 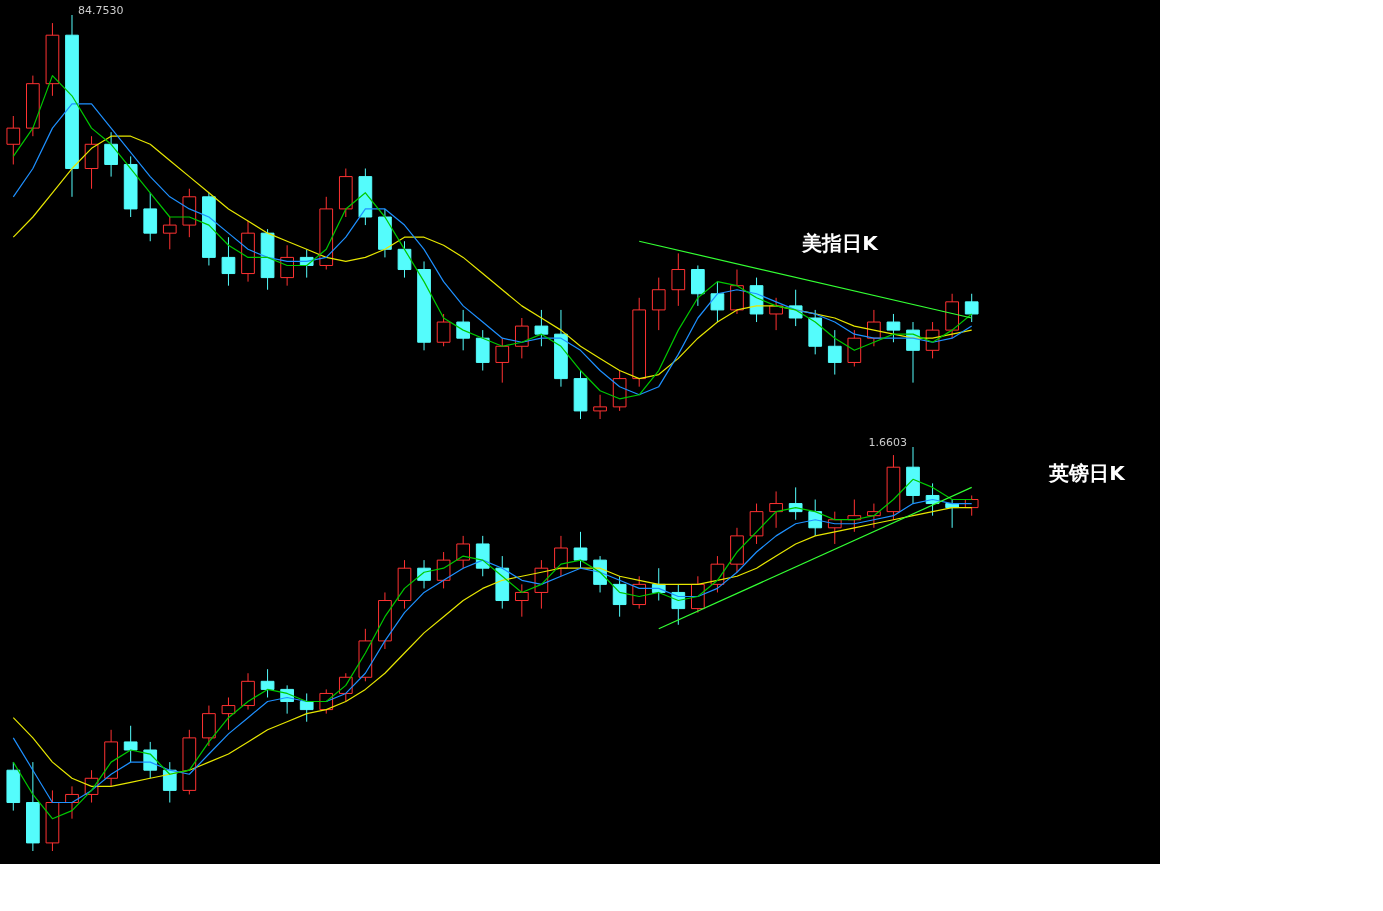 I want to click on annotation: 1.6603, so click(x=888, y=442).